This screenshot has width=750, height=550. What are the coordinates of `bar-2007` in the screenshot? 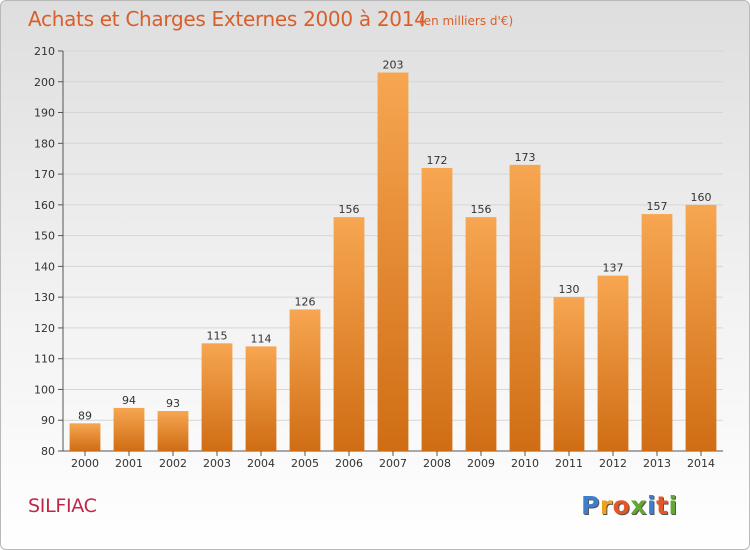 It's located at (393, 262).